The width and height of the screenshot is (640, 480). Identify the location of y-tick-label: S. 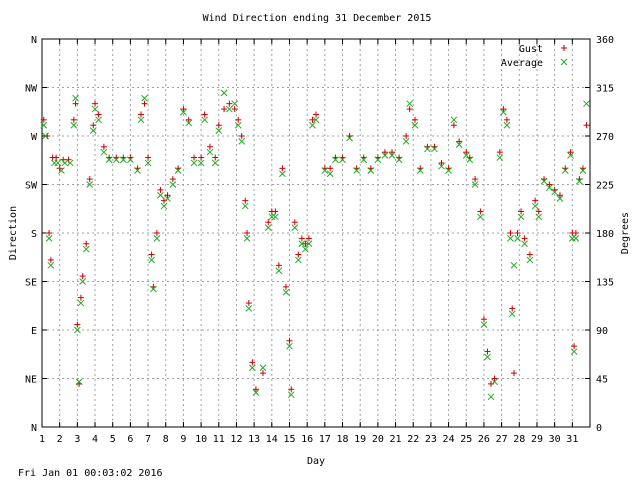
(34, 234).